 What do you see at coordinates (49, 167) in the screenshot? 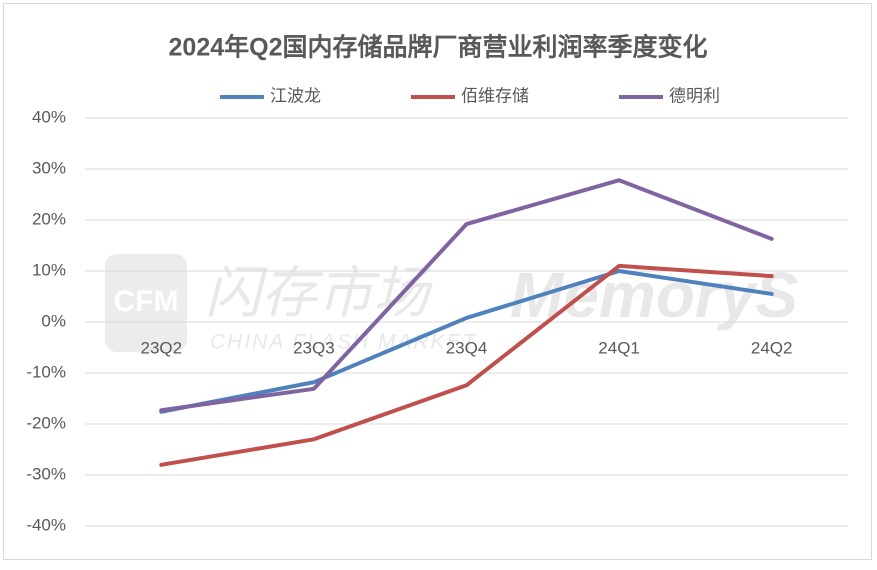
I see `y-tick-label: 30%` at bounding box center [49, 167].